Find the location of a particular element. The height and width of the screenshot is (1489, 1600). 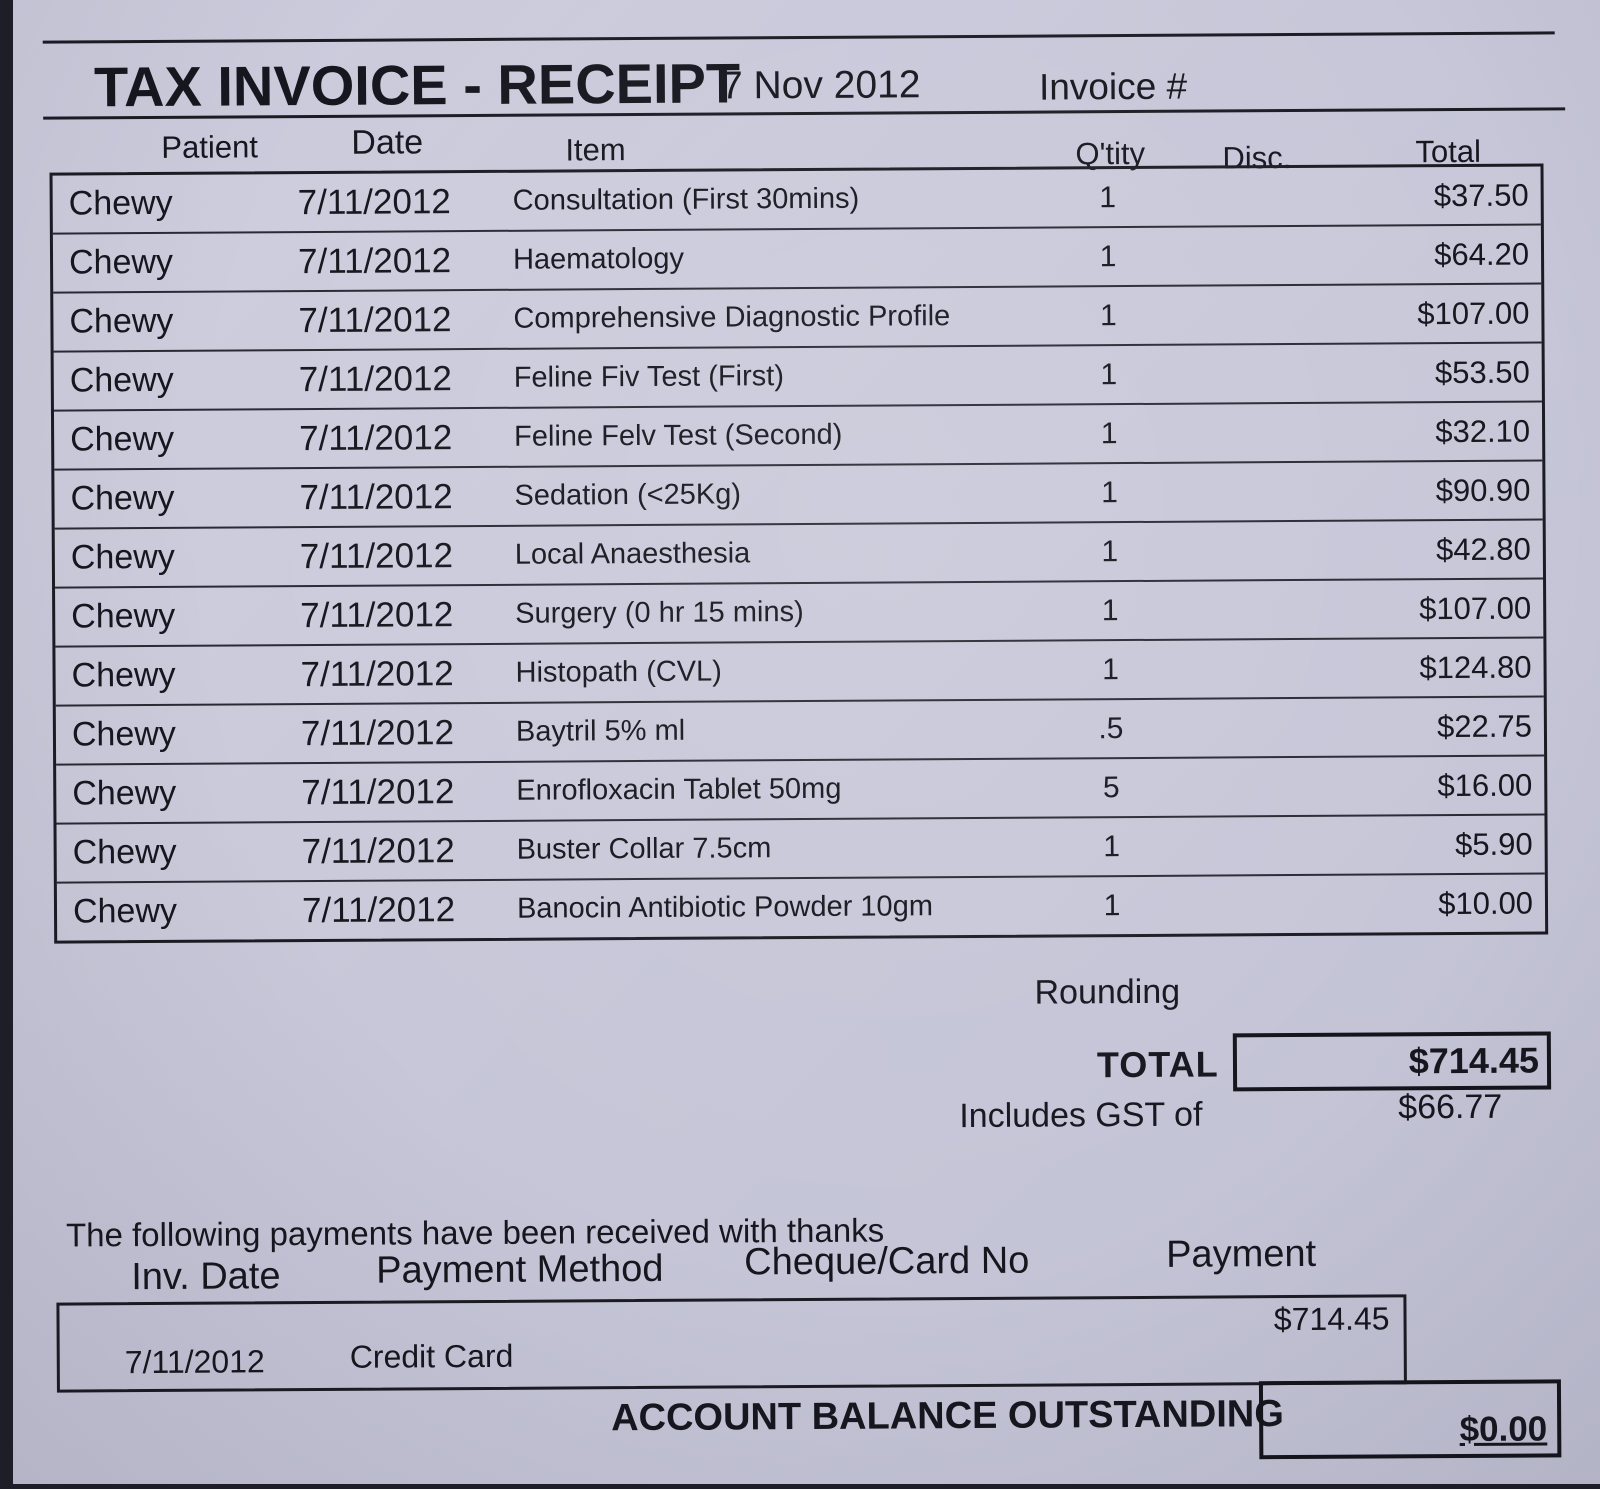

payment-method-cell: Credit Card is located at coordinates (431, 1356).